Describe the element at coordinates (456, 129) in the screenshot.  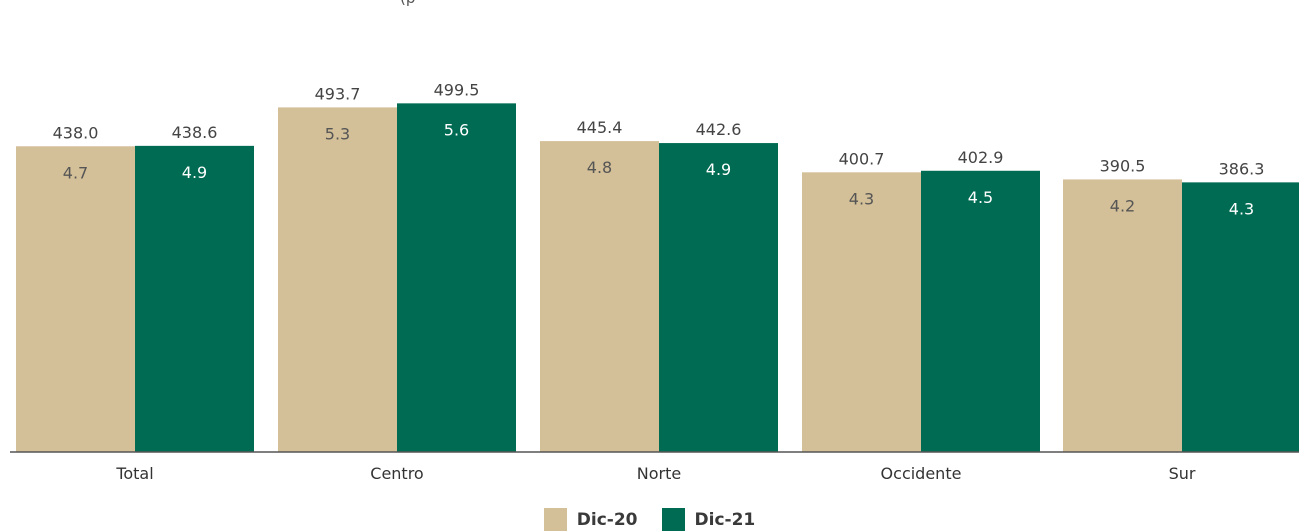
I see `inner-label-centro-dic-21: 5.6` at that location.